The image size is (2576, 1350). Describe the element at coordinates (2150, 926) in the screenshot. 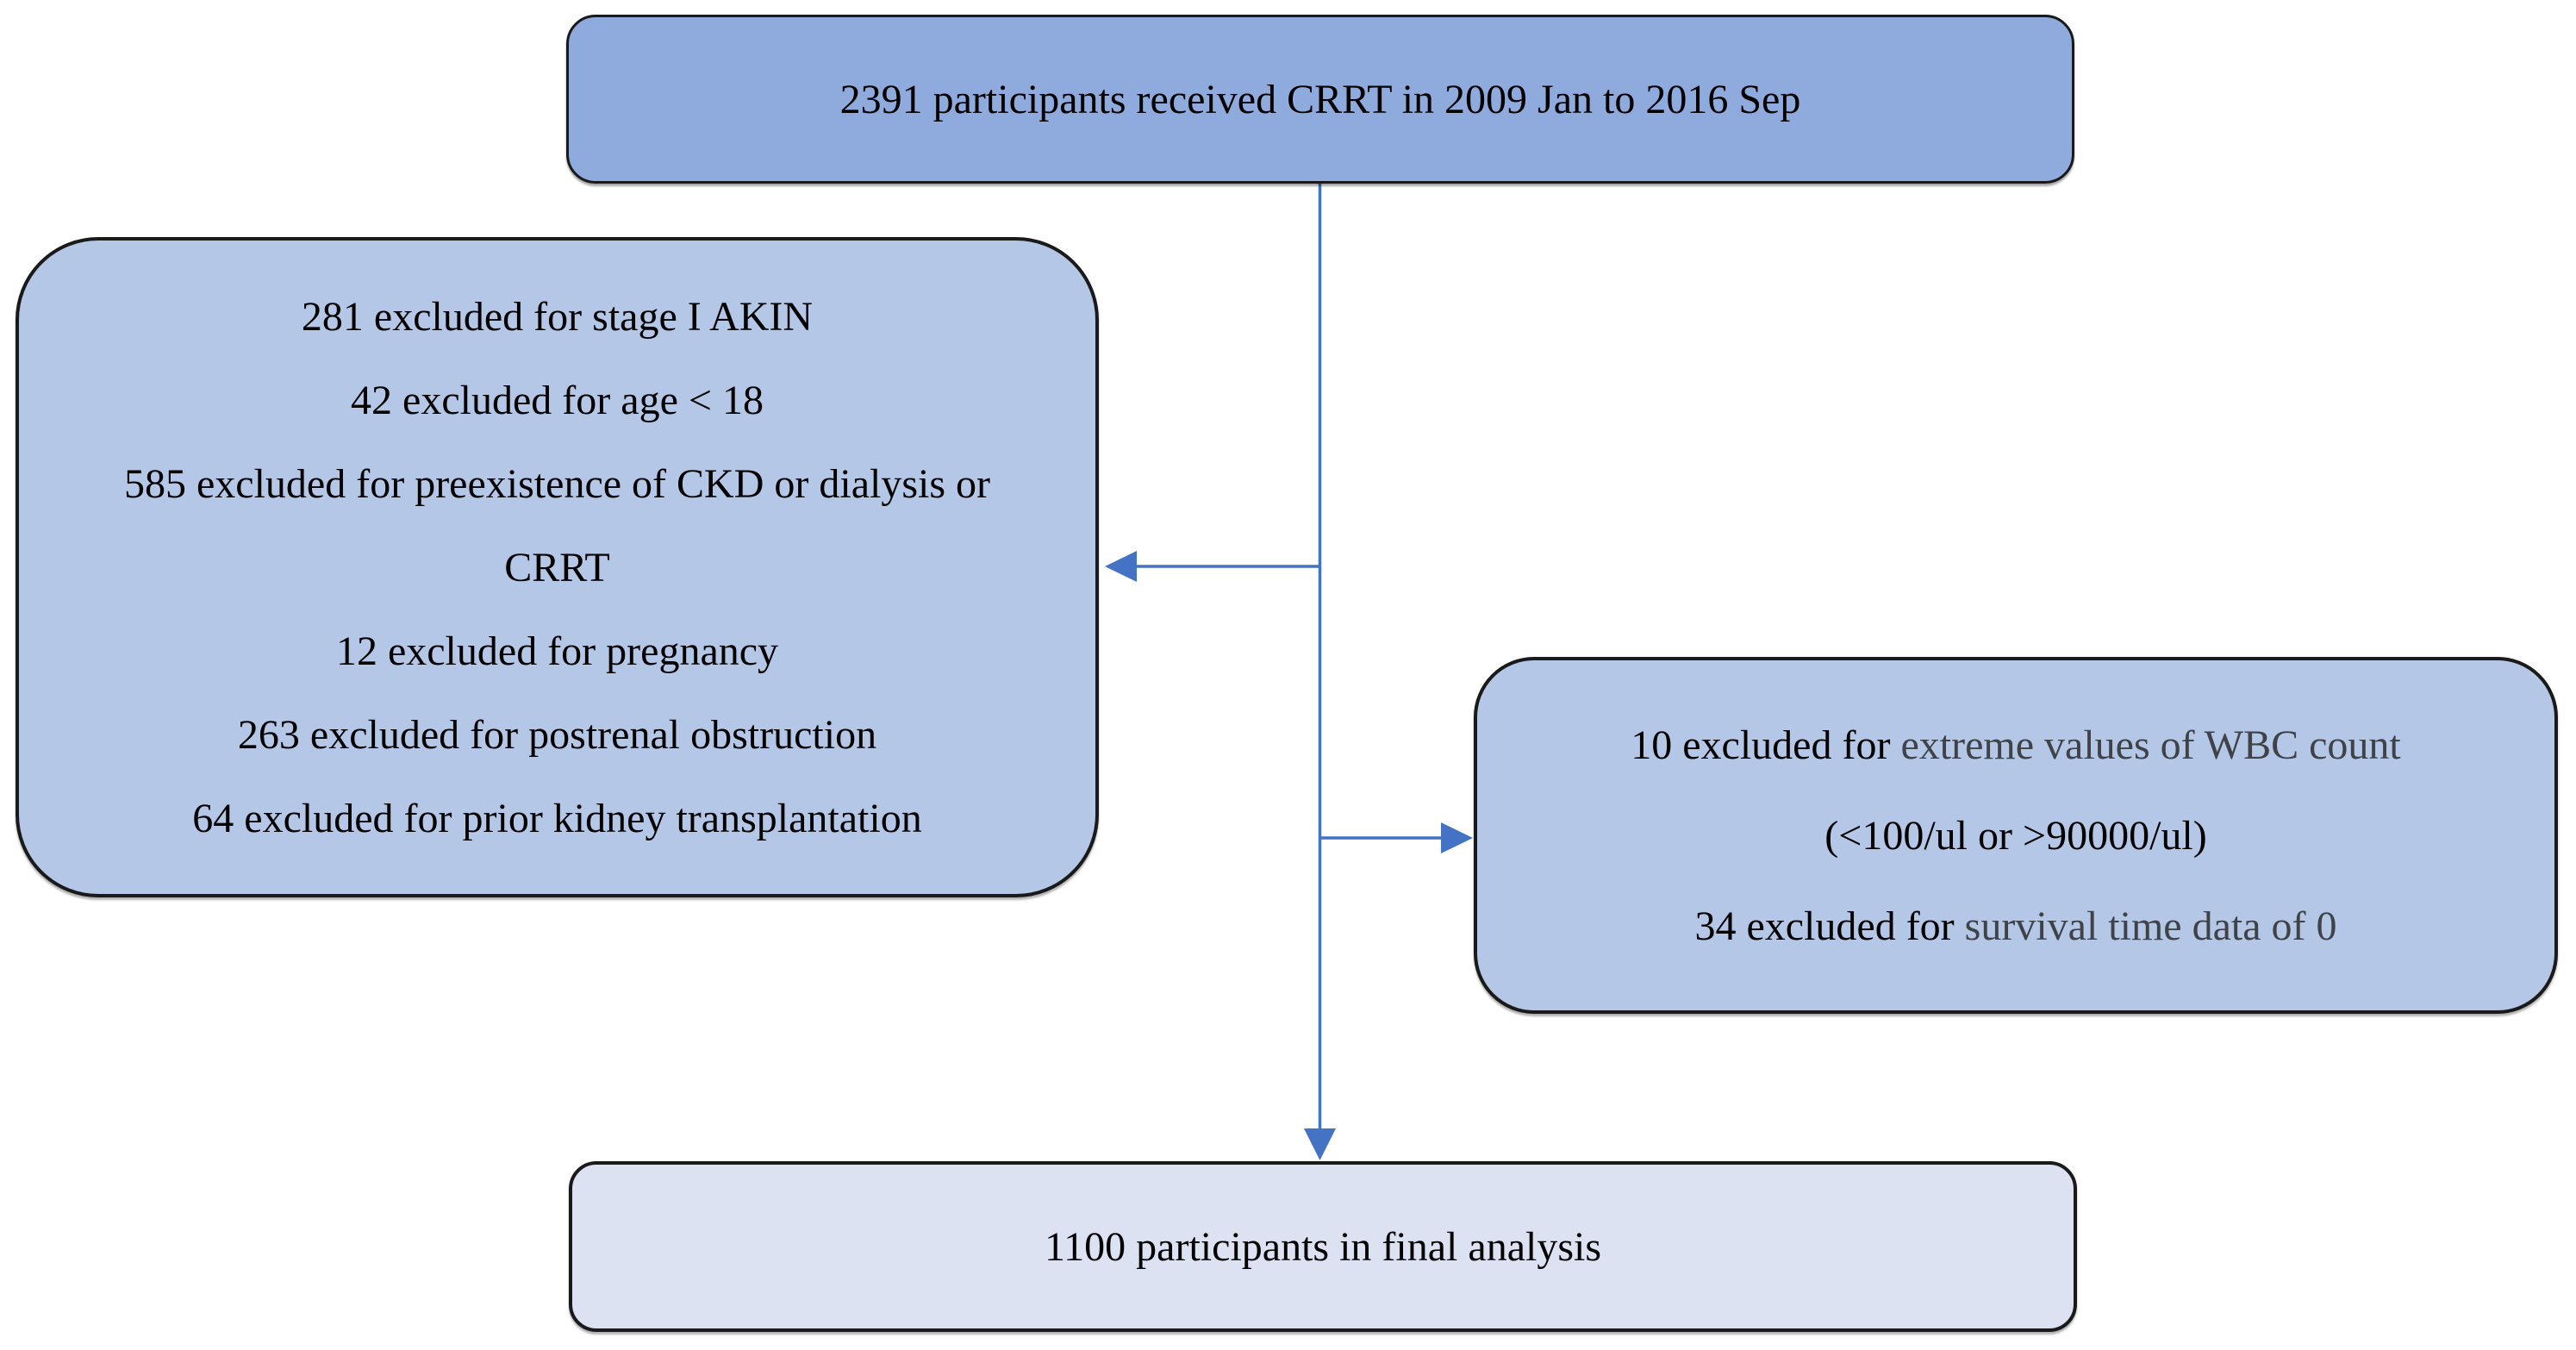

I see `exclusion-survival-detail: survival time data of 0` at that location.